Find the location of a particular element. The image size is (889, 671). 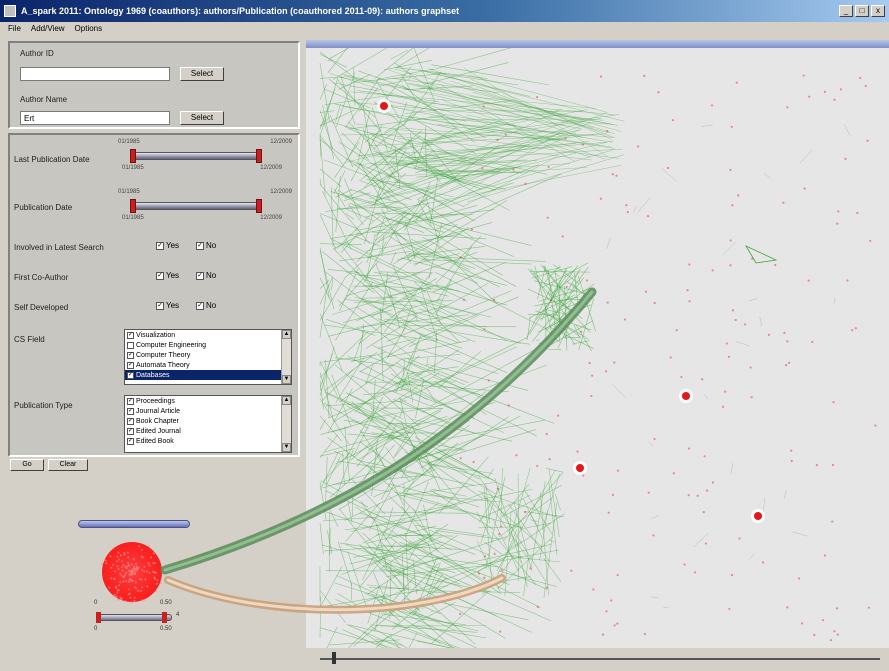

publication-date-label: Publication Date is located at coordinates (43, 207).